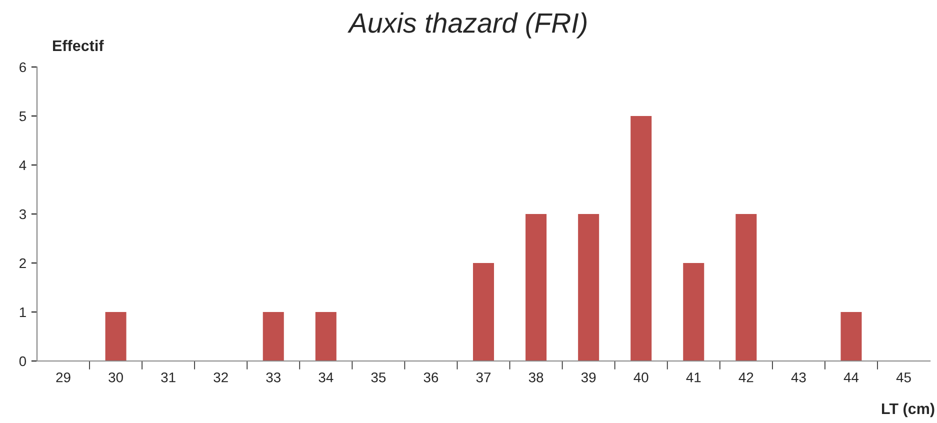 This screenshot has width=937, height=423. Describe the element at coordinates (641, 377) in the screenshot. I see `x-tick-label: 40` at that location.